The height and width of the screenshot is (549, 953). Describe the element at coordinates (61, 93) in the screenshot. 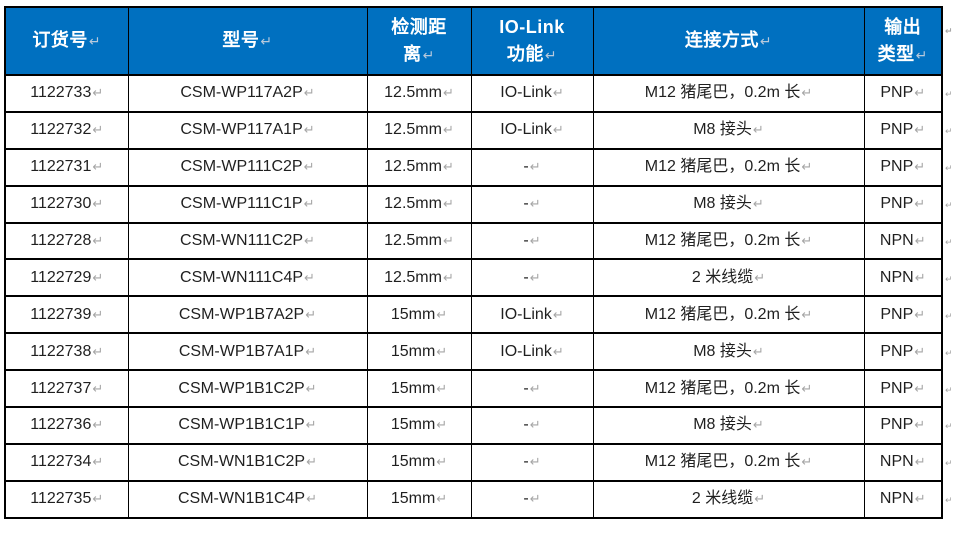

I see `cell-text: 1122733` at that location.